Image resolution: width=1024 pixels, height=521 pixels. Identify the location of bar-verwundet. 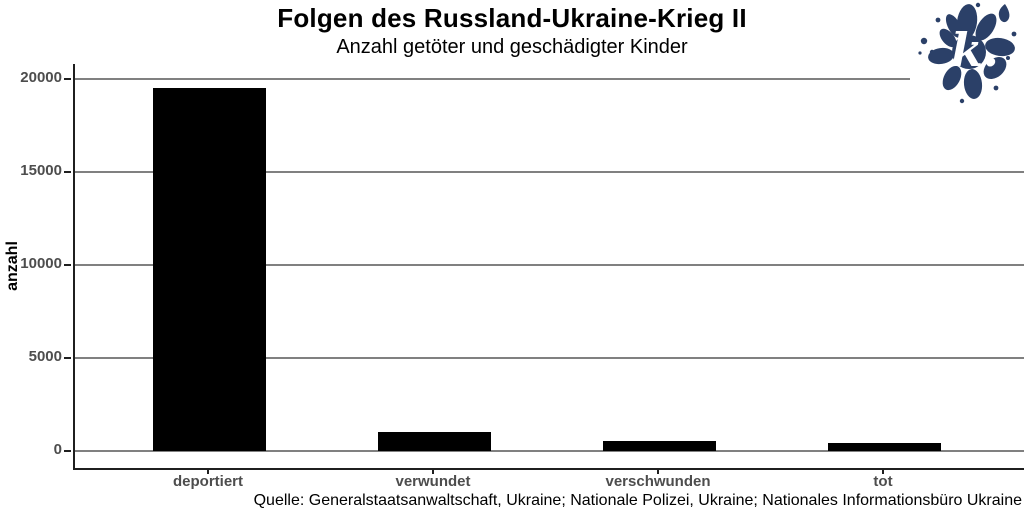
(434, 441).